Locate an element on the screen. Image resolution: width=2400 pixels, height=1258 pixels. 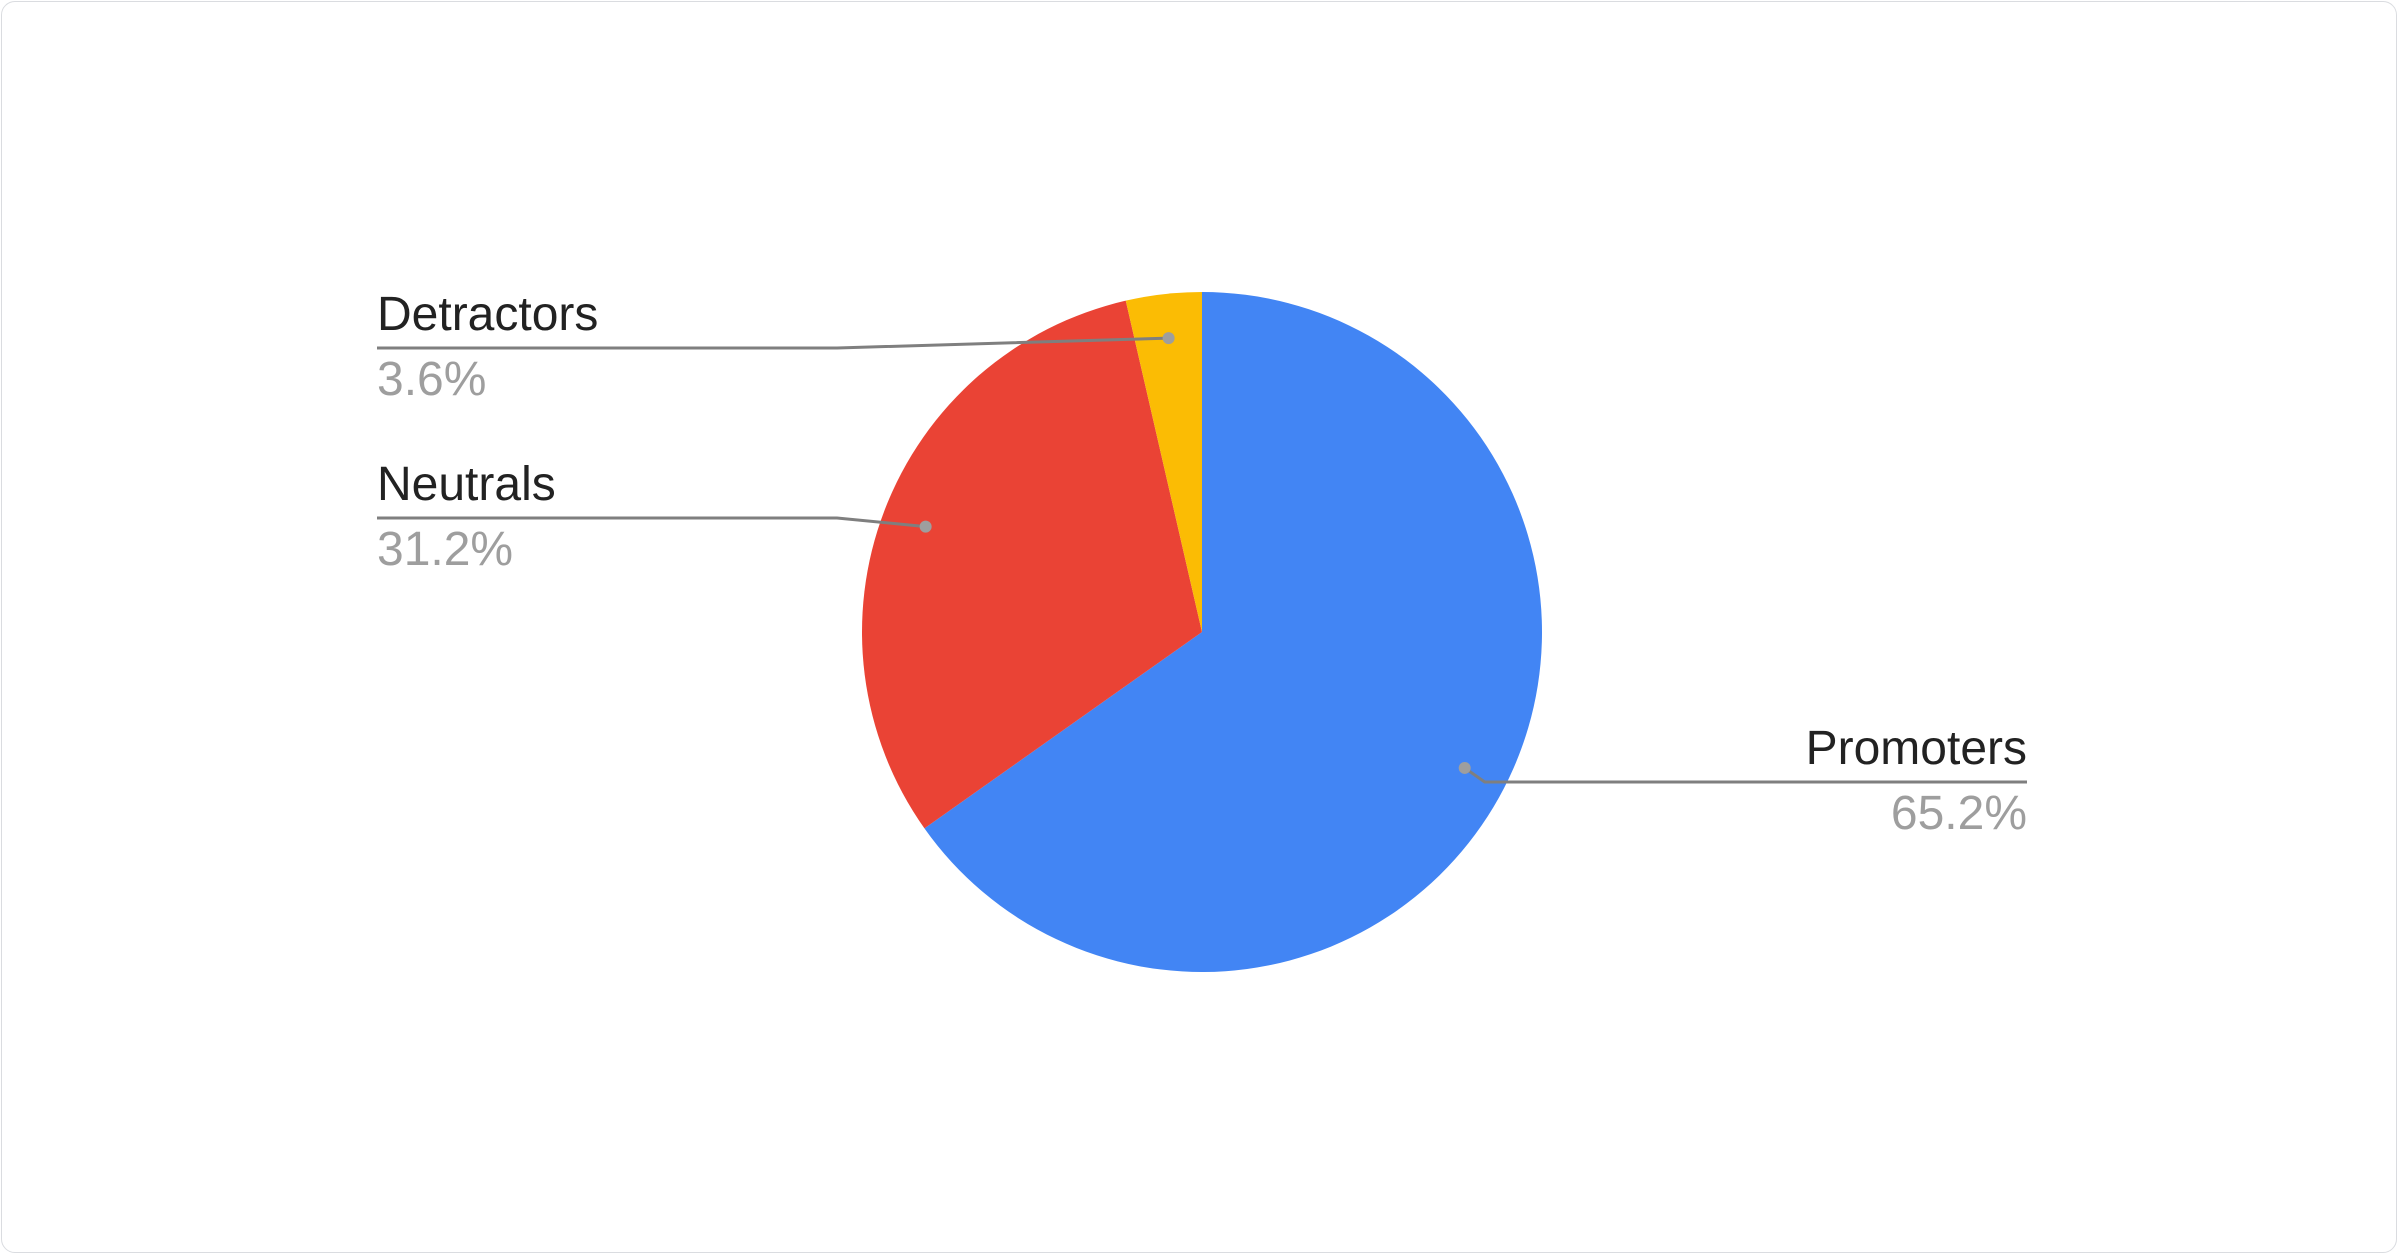
pie-slice-promoters is located at coordinates (1233, 632).